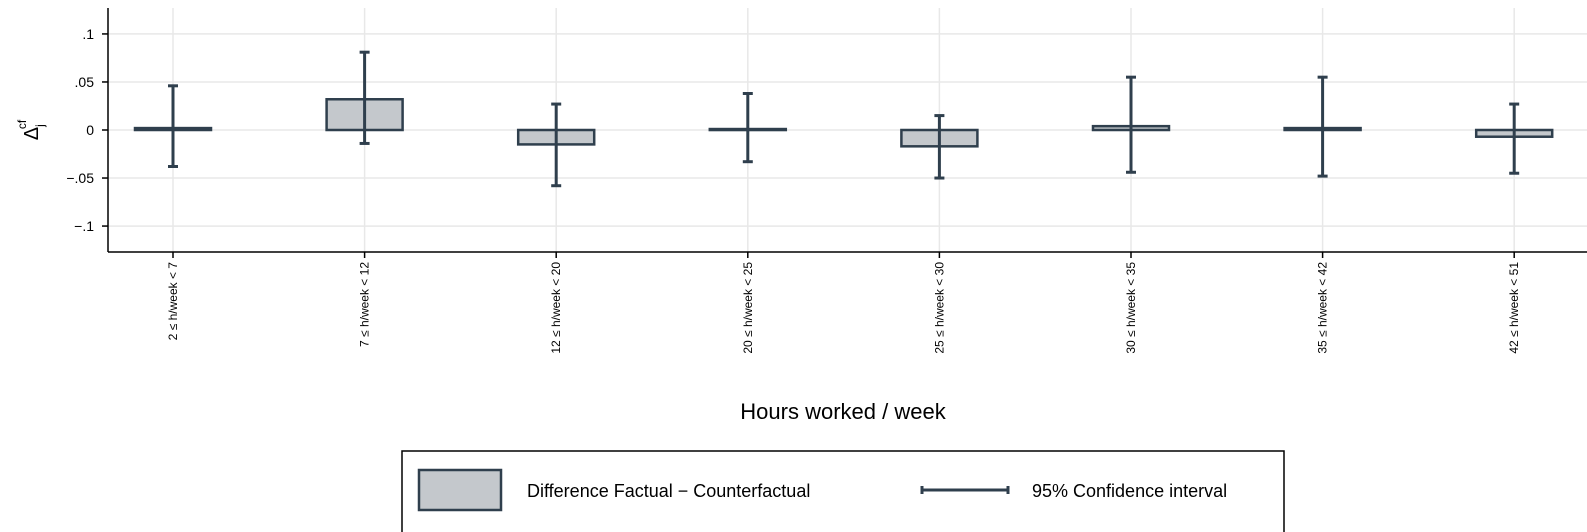 The width and height of the screenshot is (1587, 532). Describe the element at coordinates (88, 34) in the screenshot. I see `y-tick-label: .1` at that location.